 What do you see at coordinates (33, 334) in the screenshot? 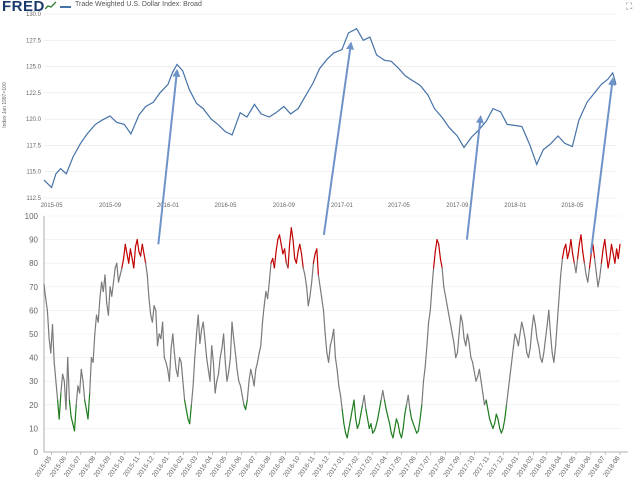
I see `bottom-y-tick-label: 50` at bounding box center [33, 334].